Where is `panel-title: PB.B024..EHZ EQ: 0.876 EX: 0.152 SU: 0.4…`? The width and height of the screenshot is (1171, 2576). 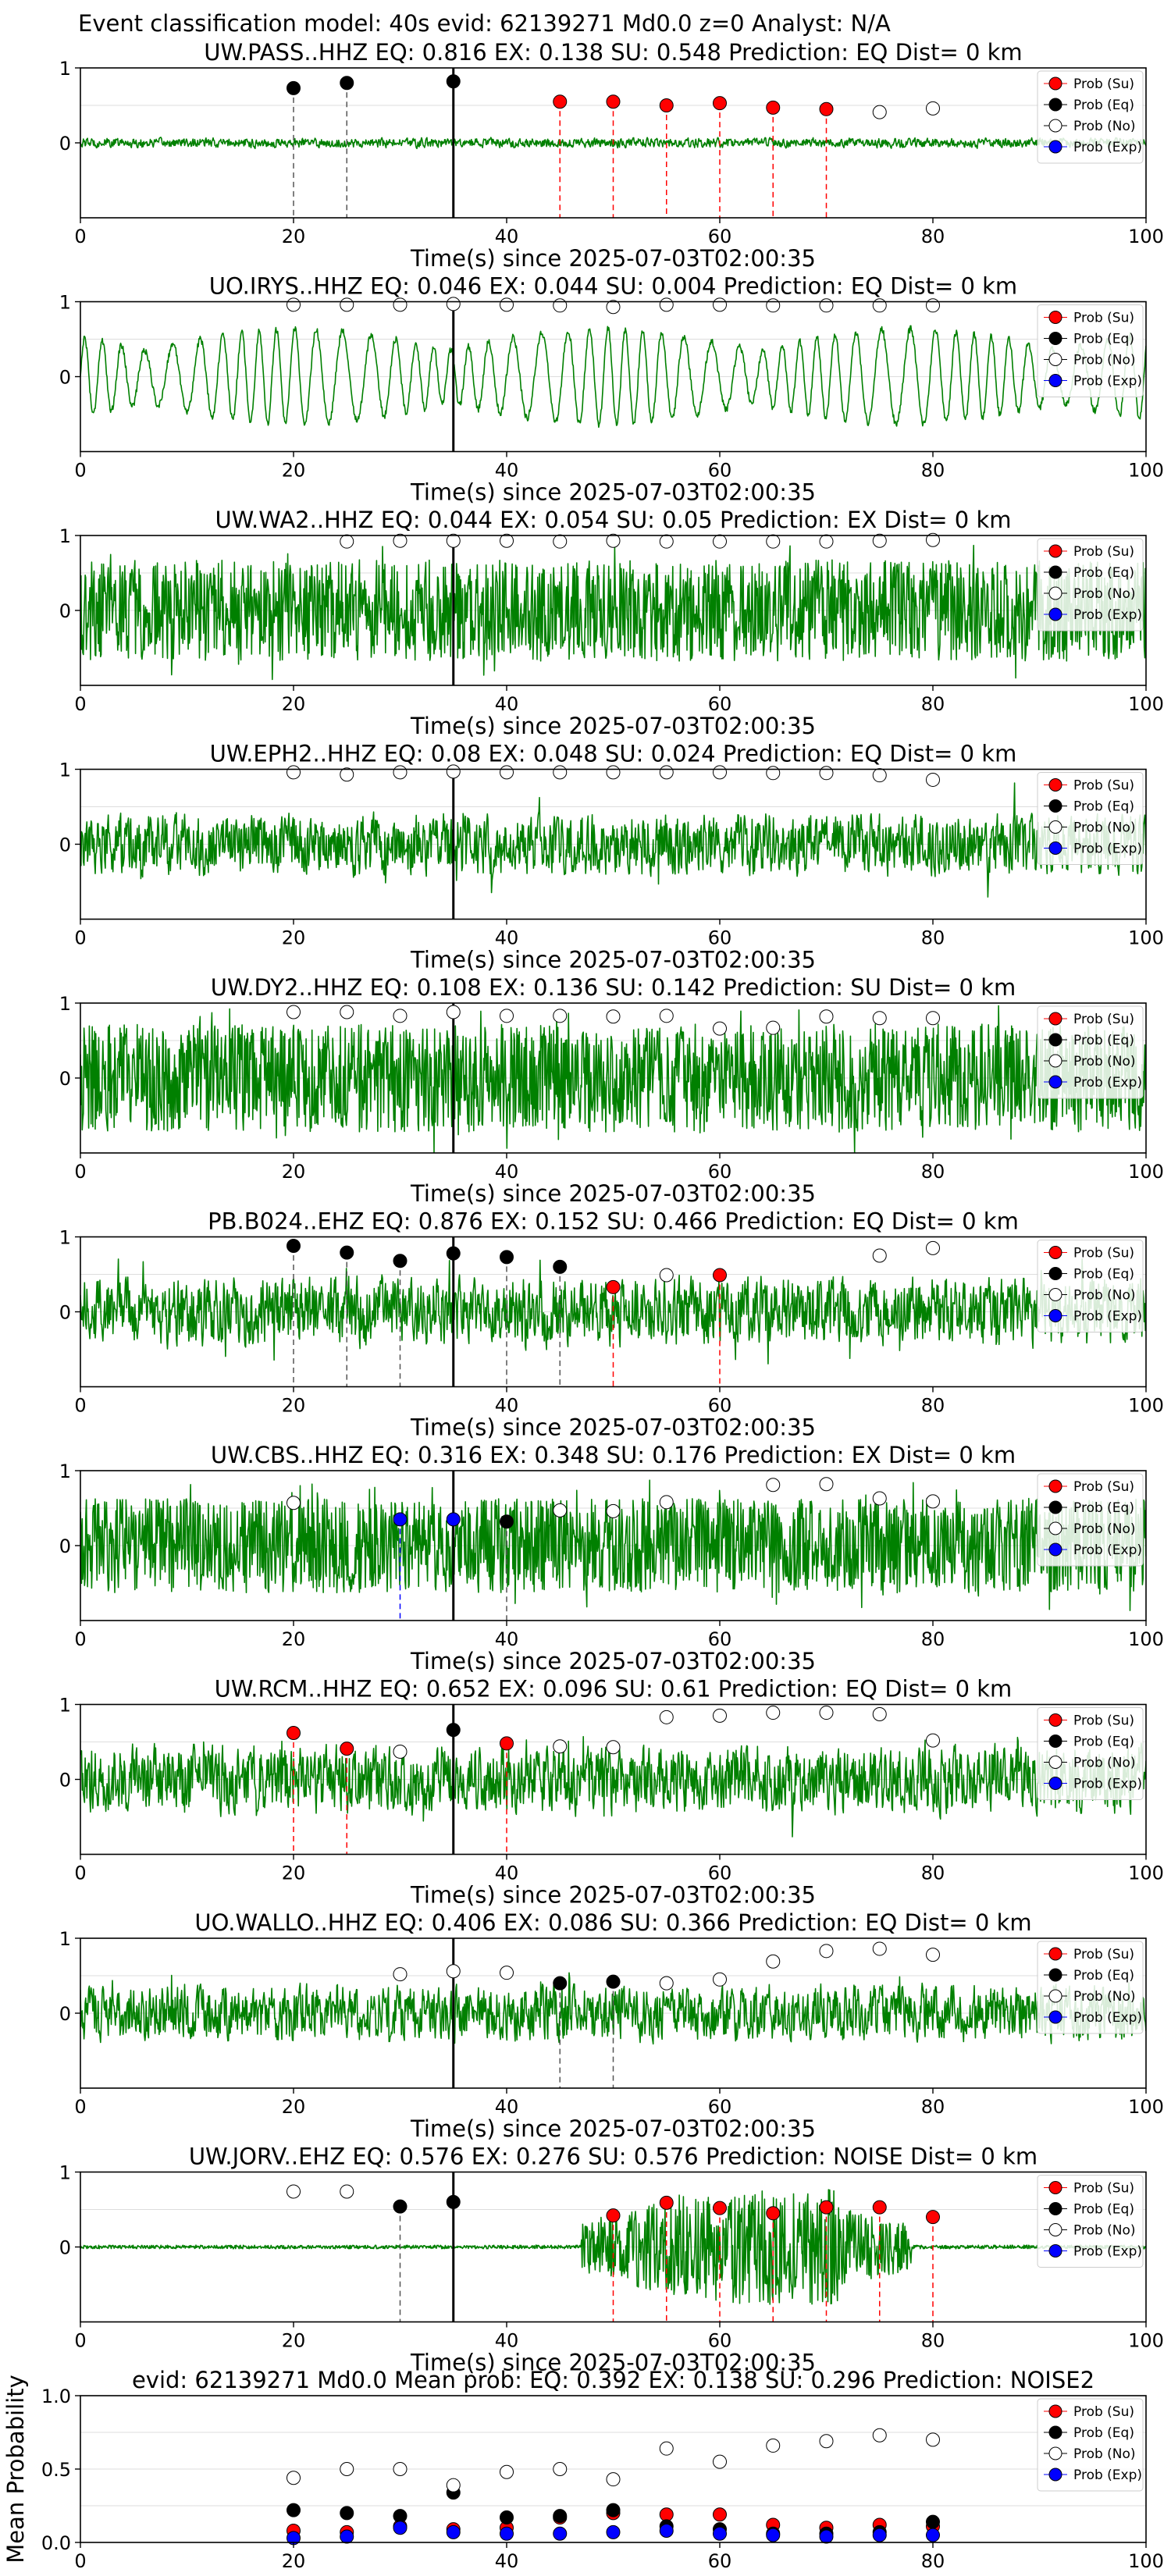 panel-title: PB.B024..EHZ EQ: 0.876 EX: 0.152 SU: 0.4… is located at coordinates (613, 1221).